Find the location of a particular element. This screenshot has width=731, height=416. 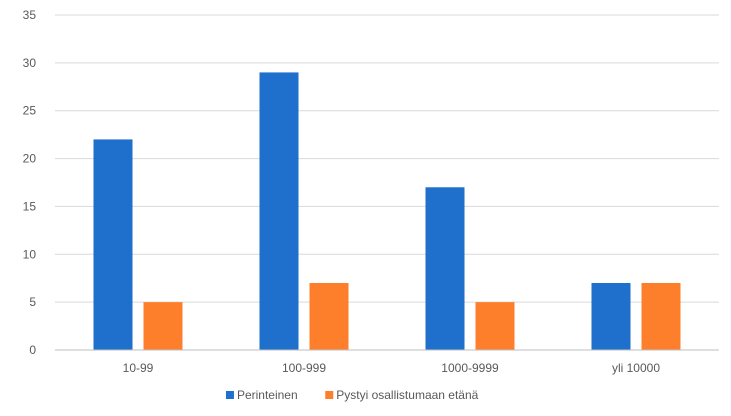

y-tick-label: 30 is located at coordinates (30, 63).